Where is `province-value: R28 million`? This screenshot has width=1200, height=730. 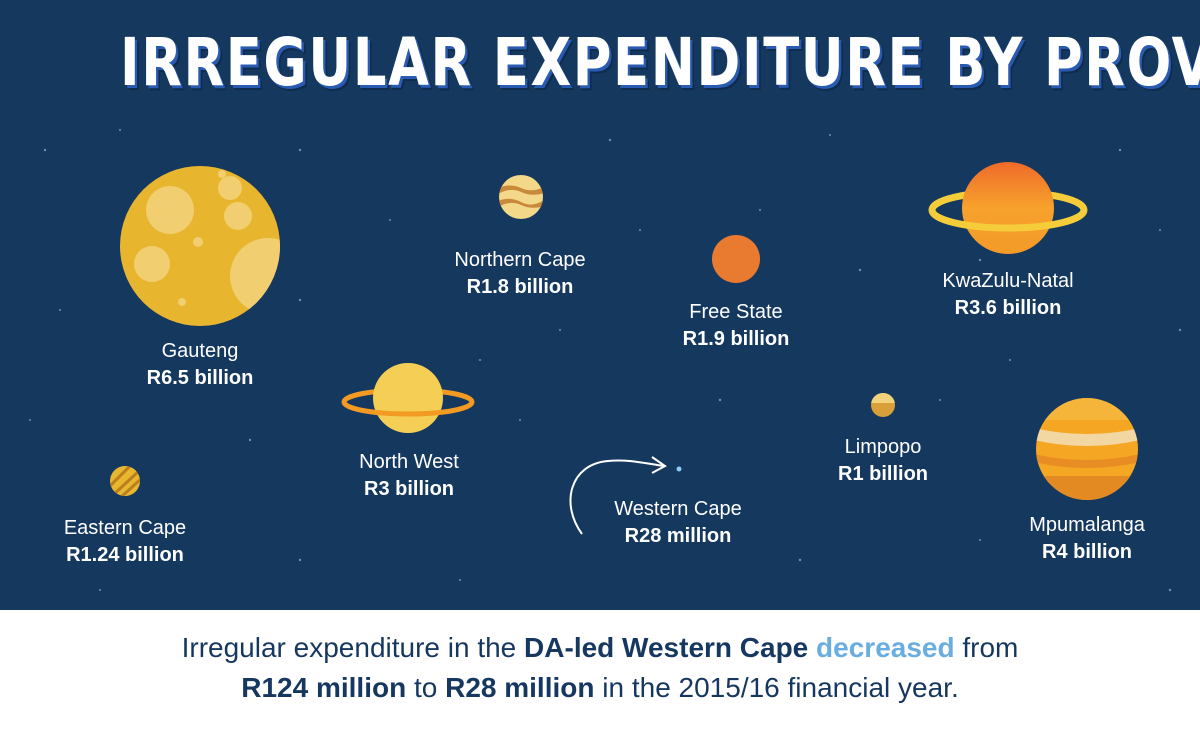 province-value: R28 million is located at coordinates (678, 536).